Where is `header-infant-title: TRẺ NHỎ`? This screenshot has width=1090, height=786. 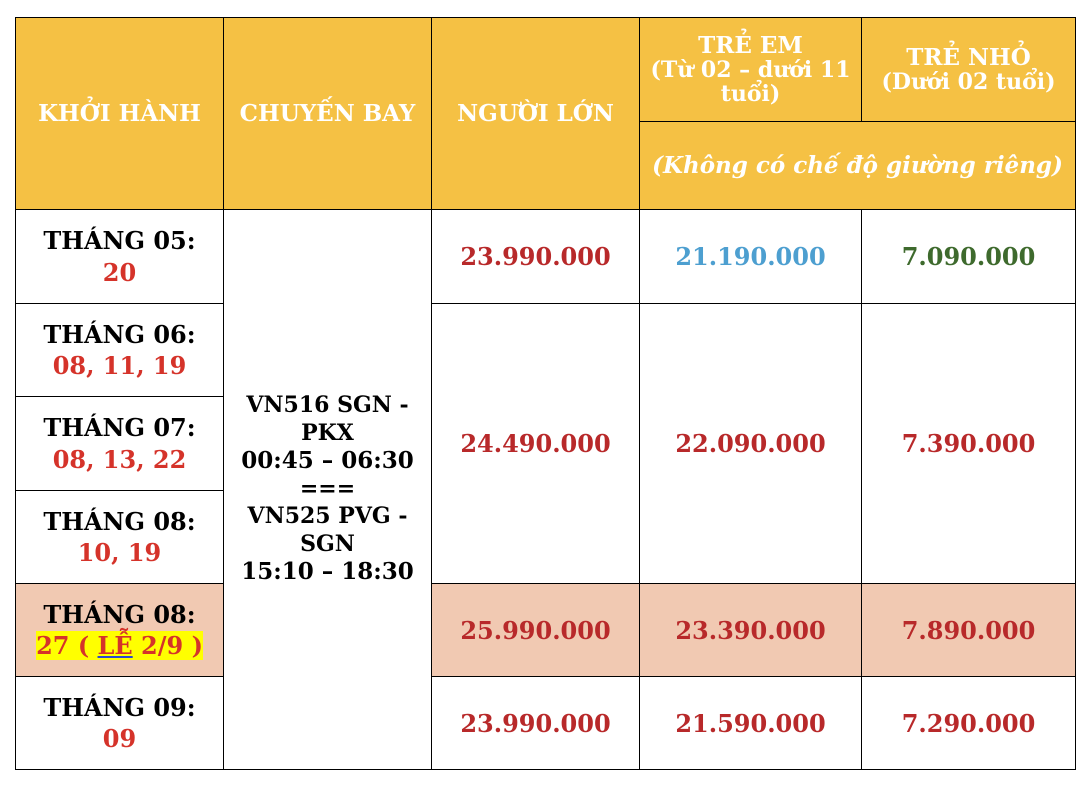
header-infant-title: TRẺ NHỎ is located at coordinates (968, 57).